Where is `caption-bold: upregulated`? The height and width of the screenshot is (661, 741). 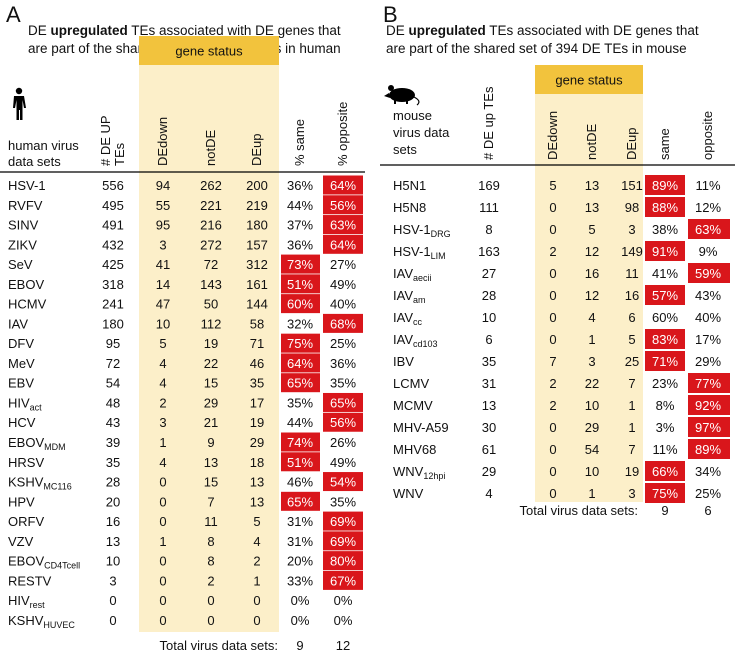 caption-bold: upregulated is located at coordinates (447, 30).